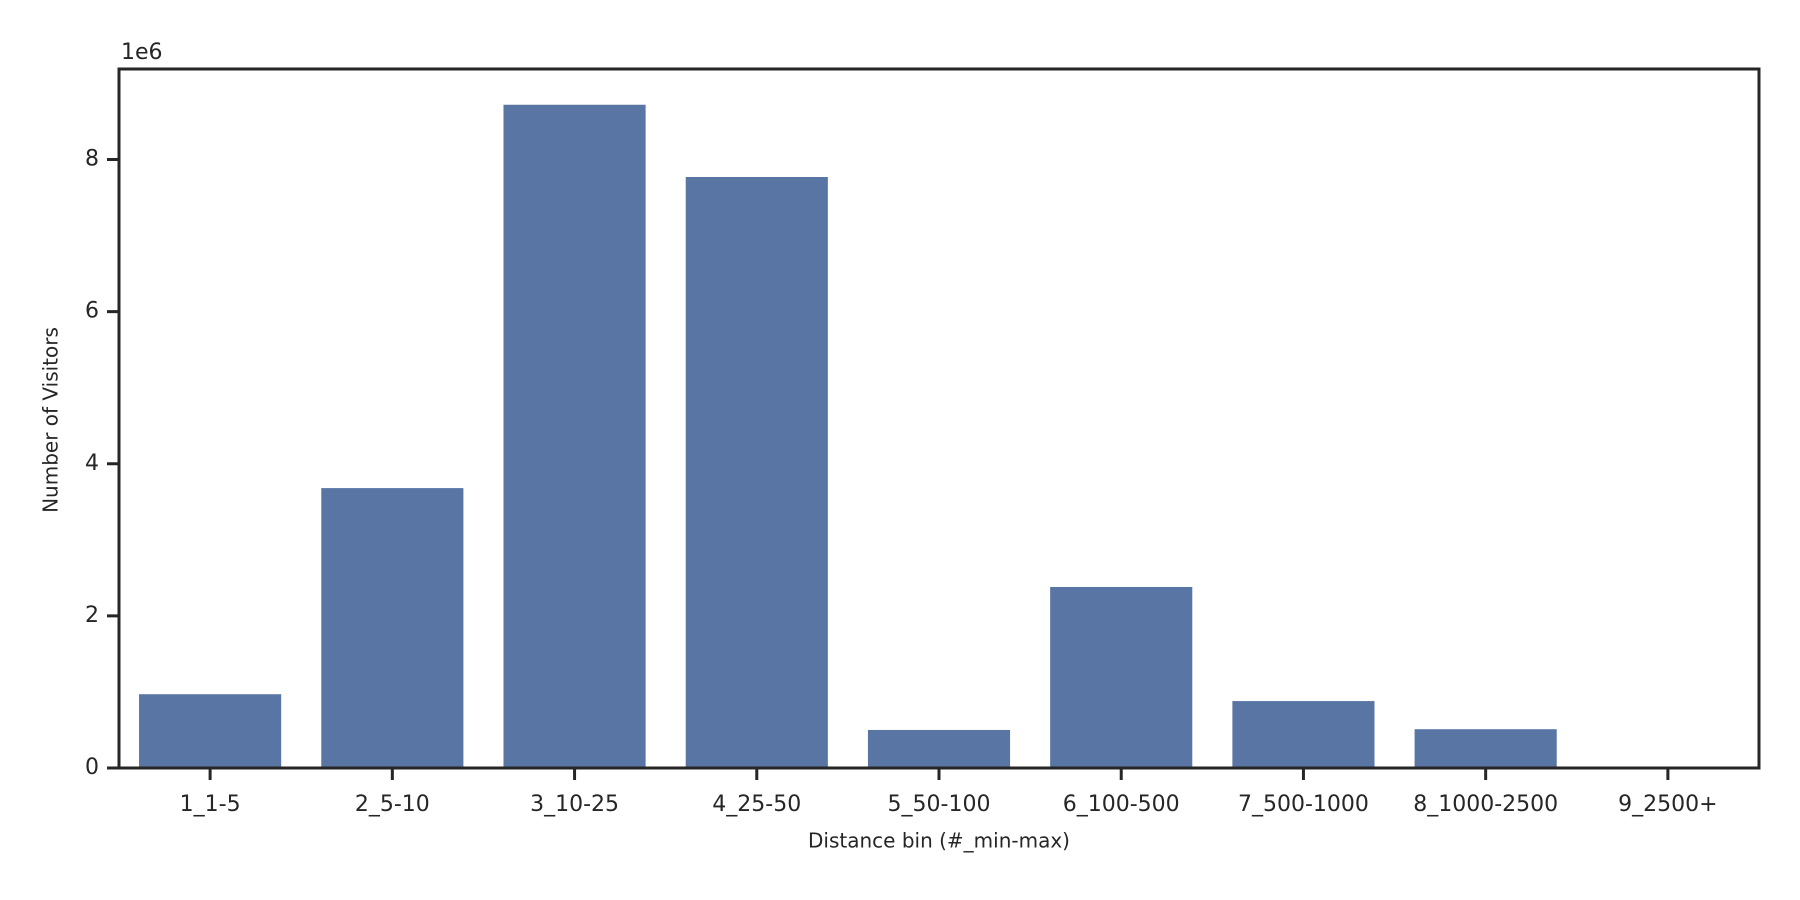 Image resolution: width=1800 pixels, height=900 pixels. I want to click on y-offset-label: 1e6, so click(142, 52).